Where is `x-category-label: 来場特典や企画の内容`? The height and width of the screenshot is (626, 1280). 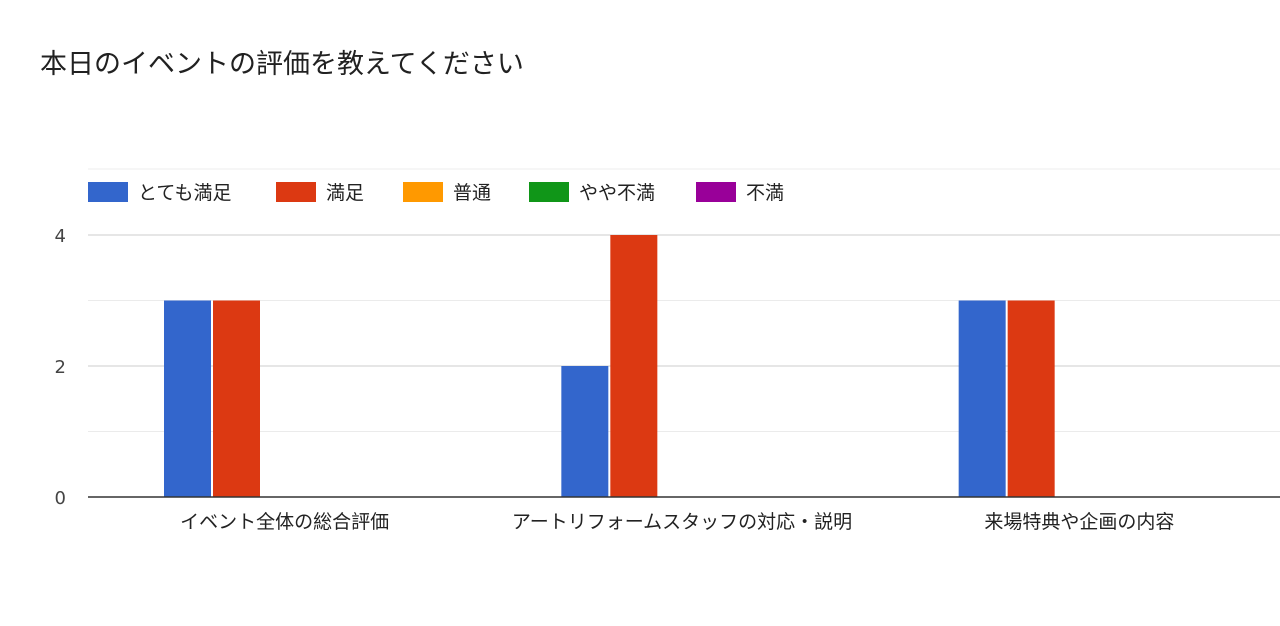
x-category-label: 来場特典や企画の内容 is located at coordinates (1079, 522).